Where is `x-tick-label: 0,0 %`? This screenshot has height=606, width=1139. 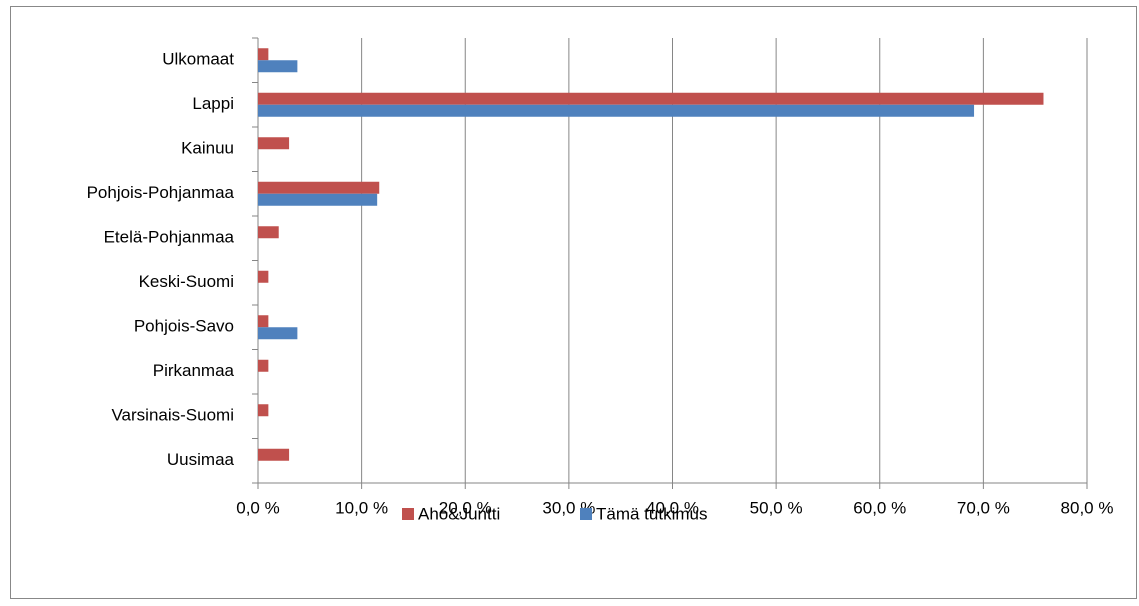
x-tick-label: 0,0 % is located at coordinates (257, 507).